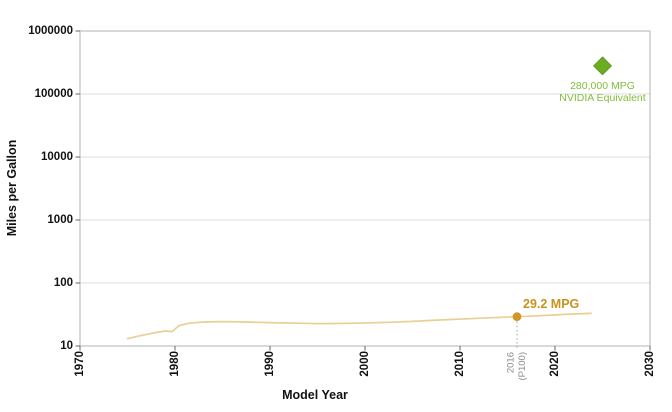  I want to click on x-axis-ticks, so click(365, 348).